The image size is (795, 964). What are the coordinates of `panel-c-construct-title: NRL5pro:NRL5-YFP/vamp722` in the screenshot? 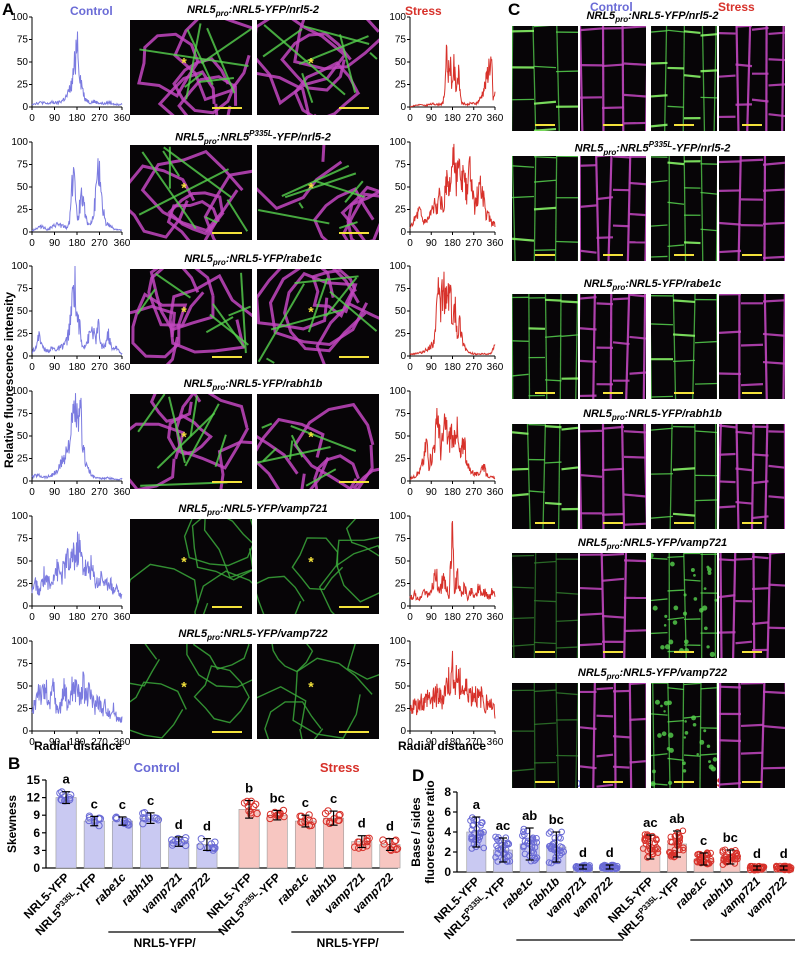 It's located at (652, 674).